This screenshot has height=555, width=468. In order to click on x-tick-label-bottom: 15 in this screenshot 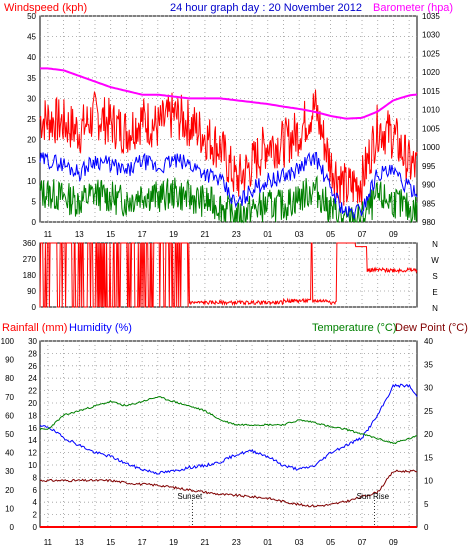, I will do `click(110, 542)`.